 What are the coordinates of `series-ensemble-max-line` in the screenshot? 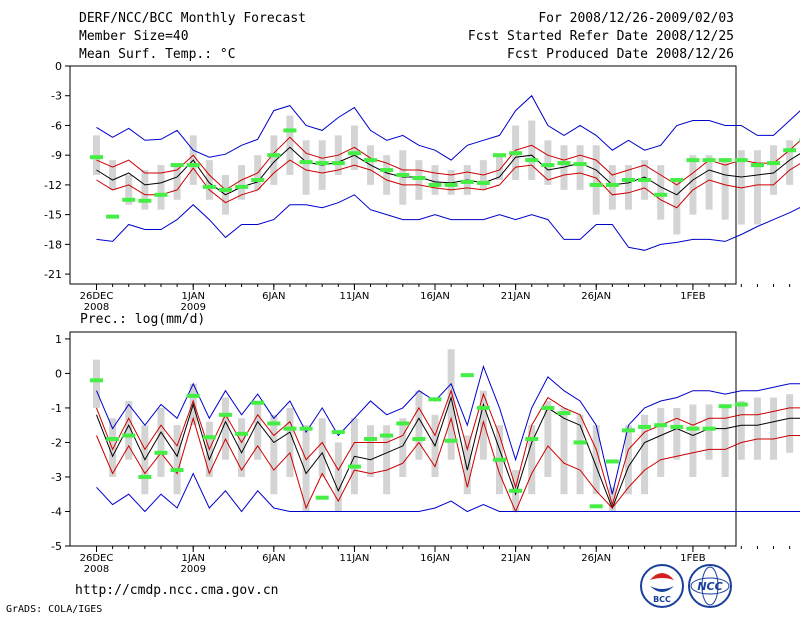 It's located at (448, 127).